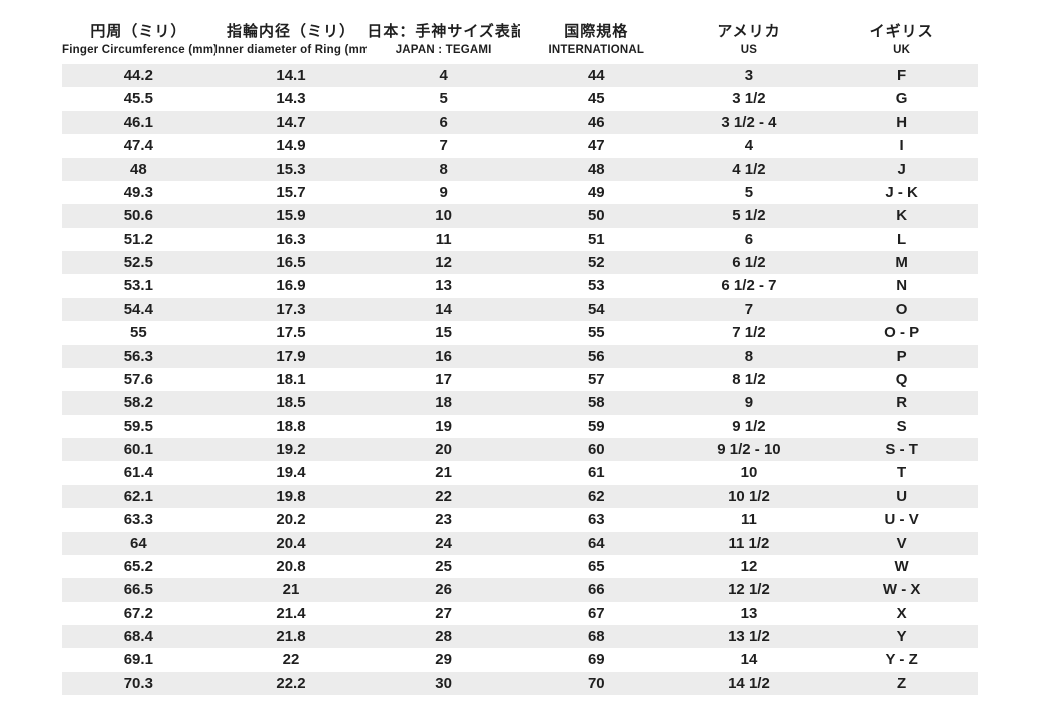  What do you see at coordinates (138, 660) in the screenshot?
I see `table-cell: 69.1` at bounding box center [138, 660].